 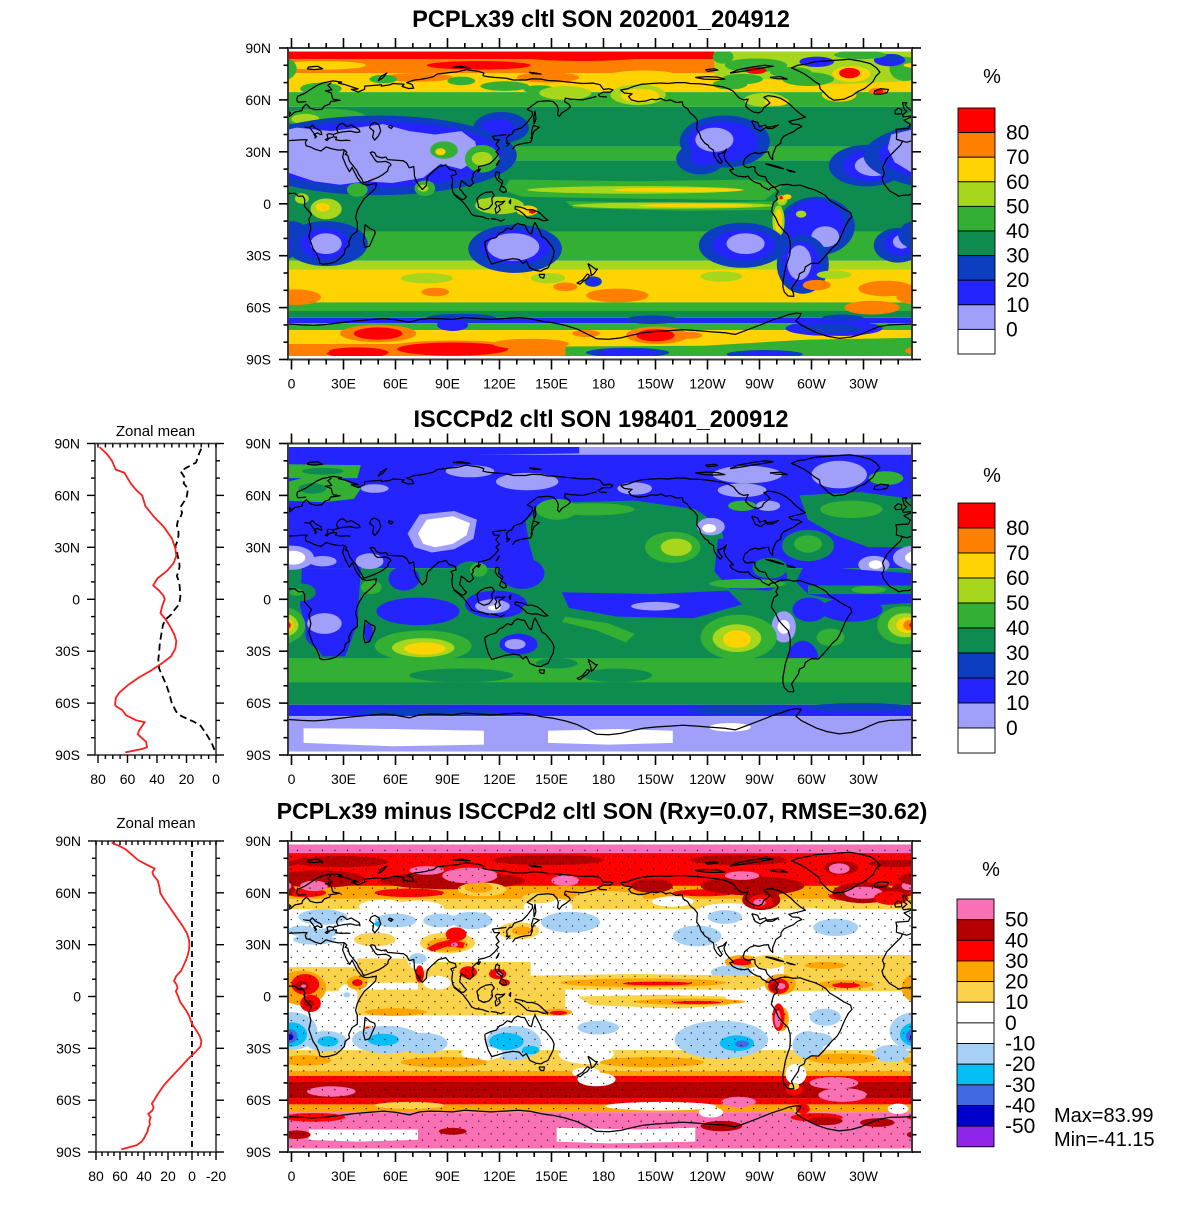 I want to click on svg-text: Min=-41.15, so click(x=1104, y=1140).